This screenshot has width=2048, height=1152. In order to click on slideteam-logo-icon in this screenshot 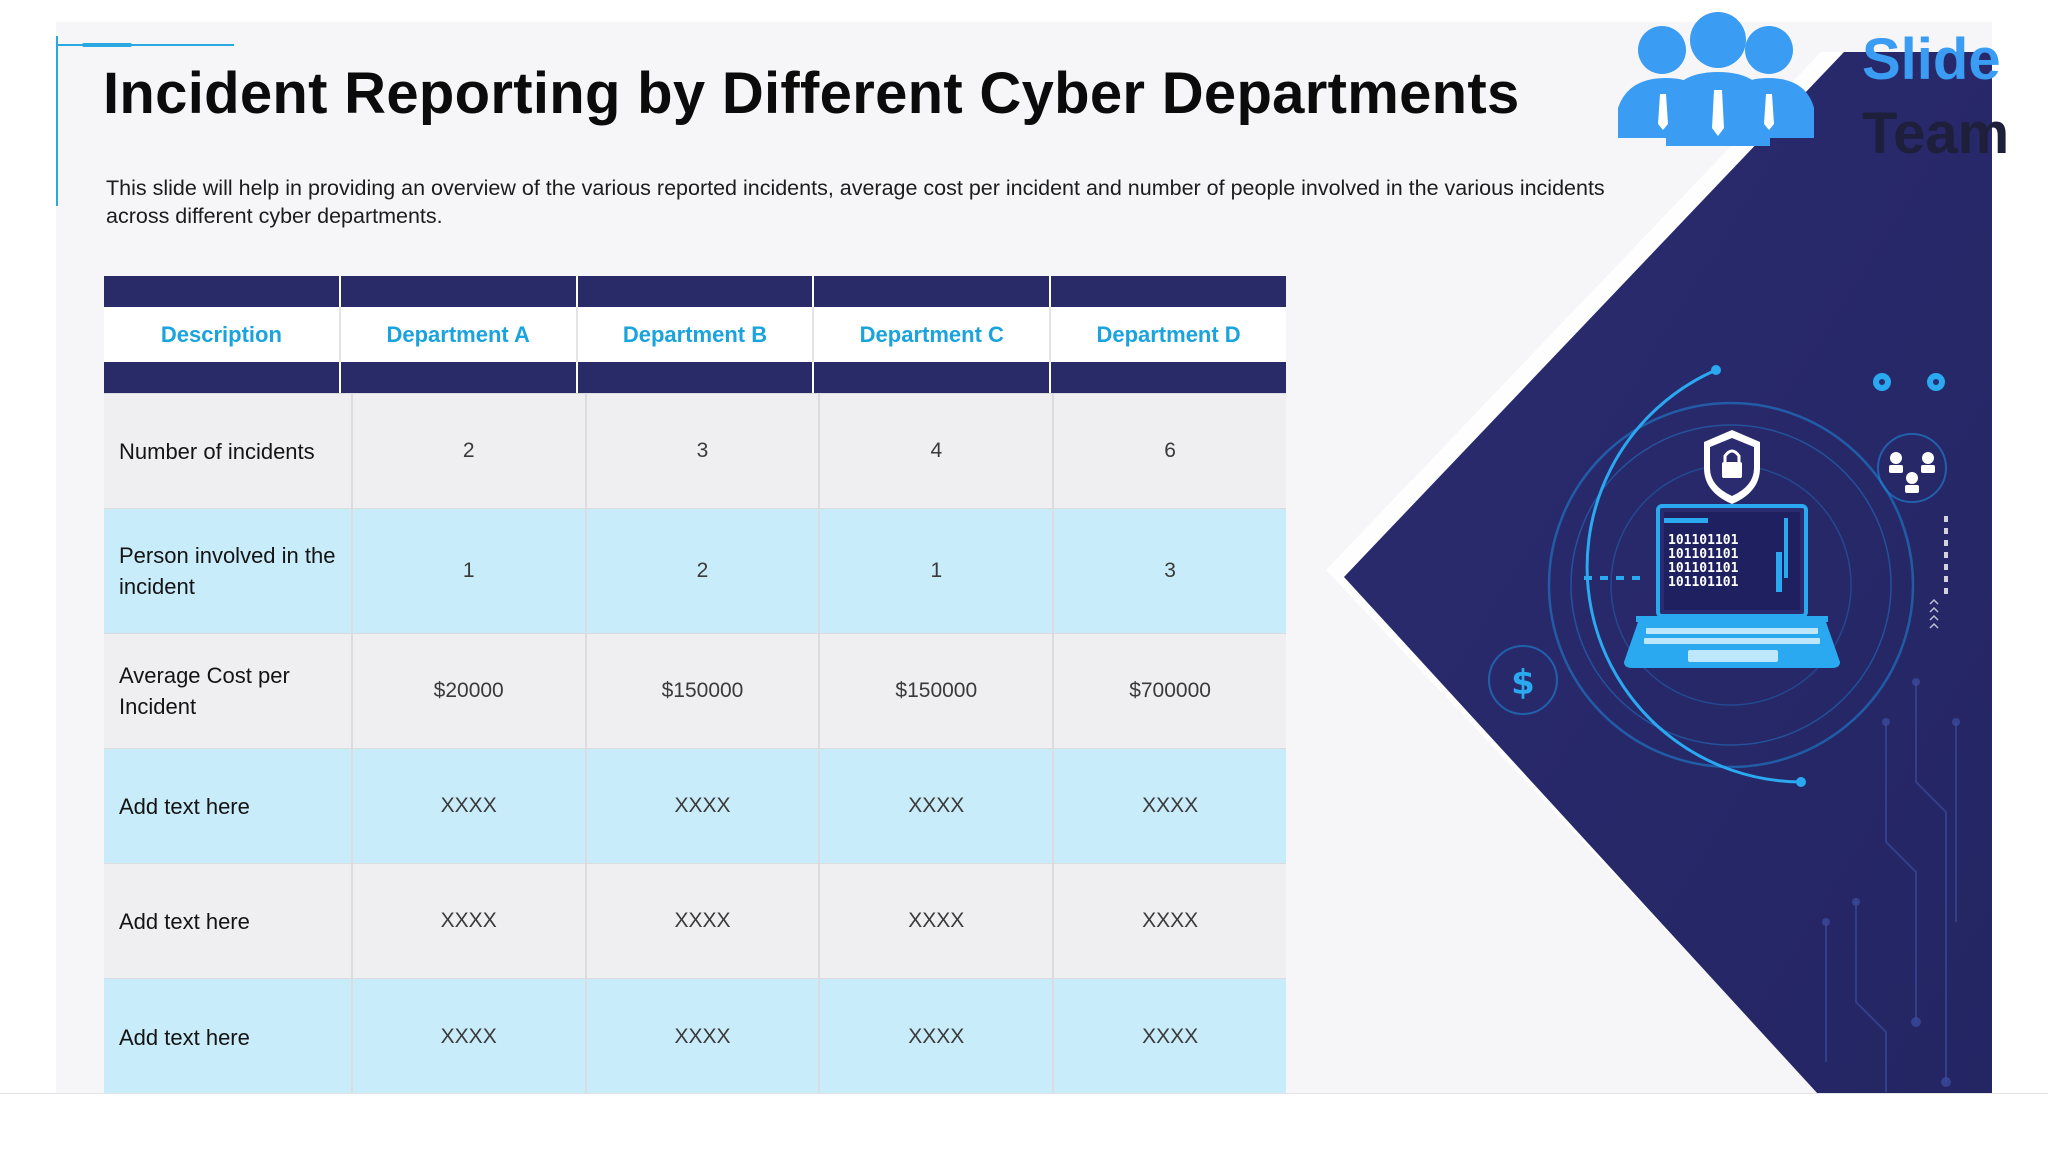, I will do `click(1716, 79)`.